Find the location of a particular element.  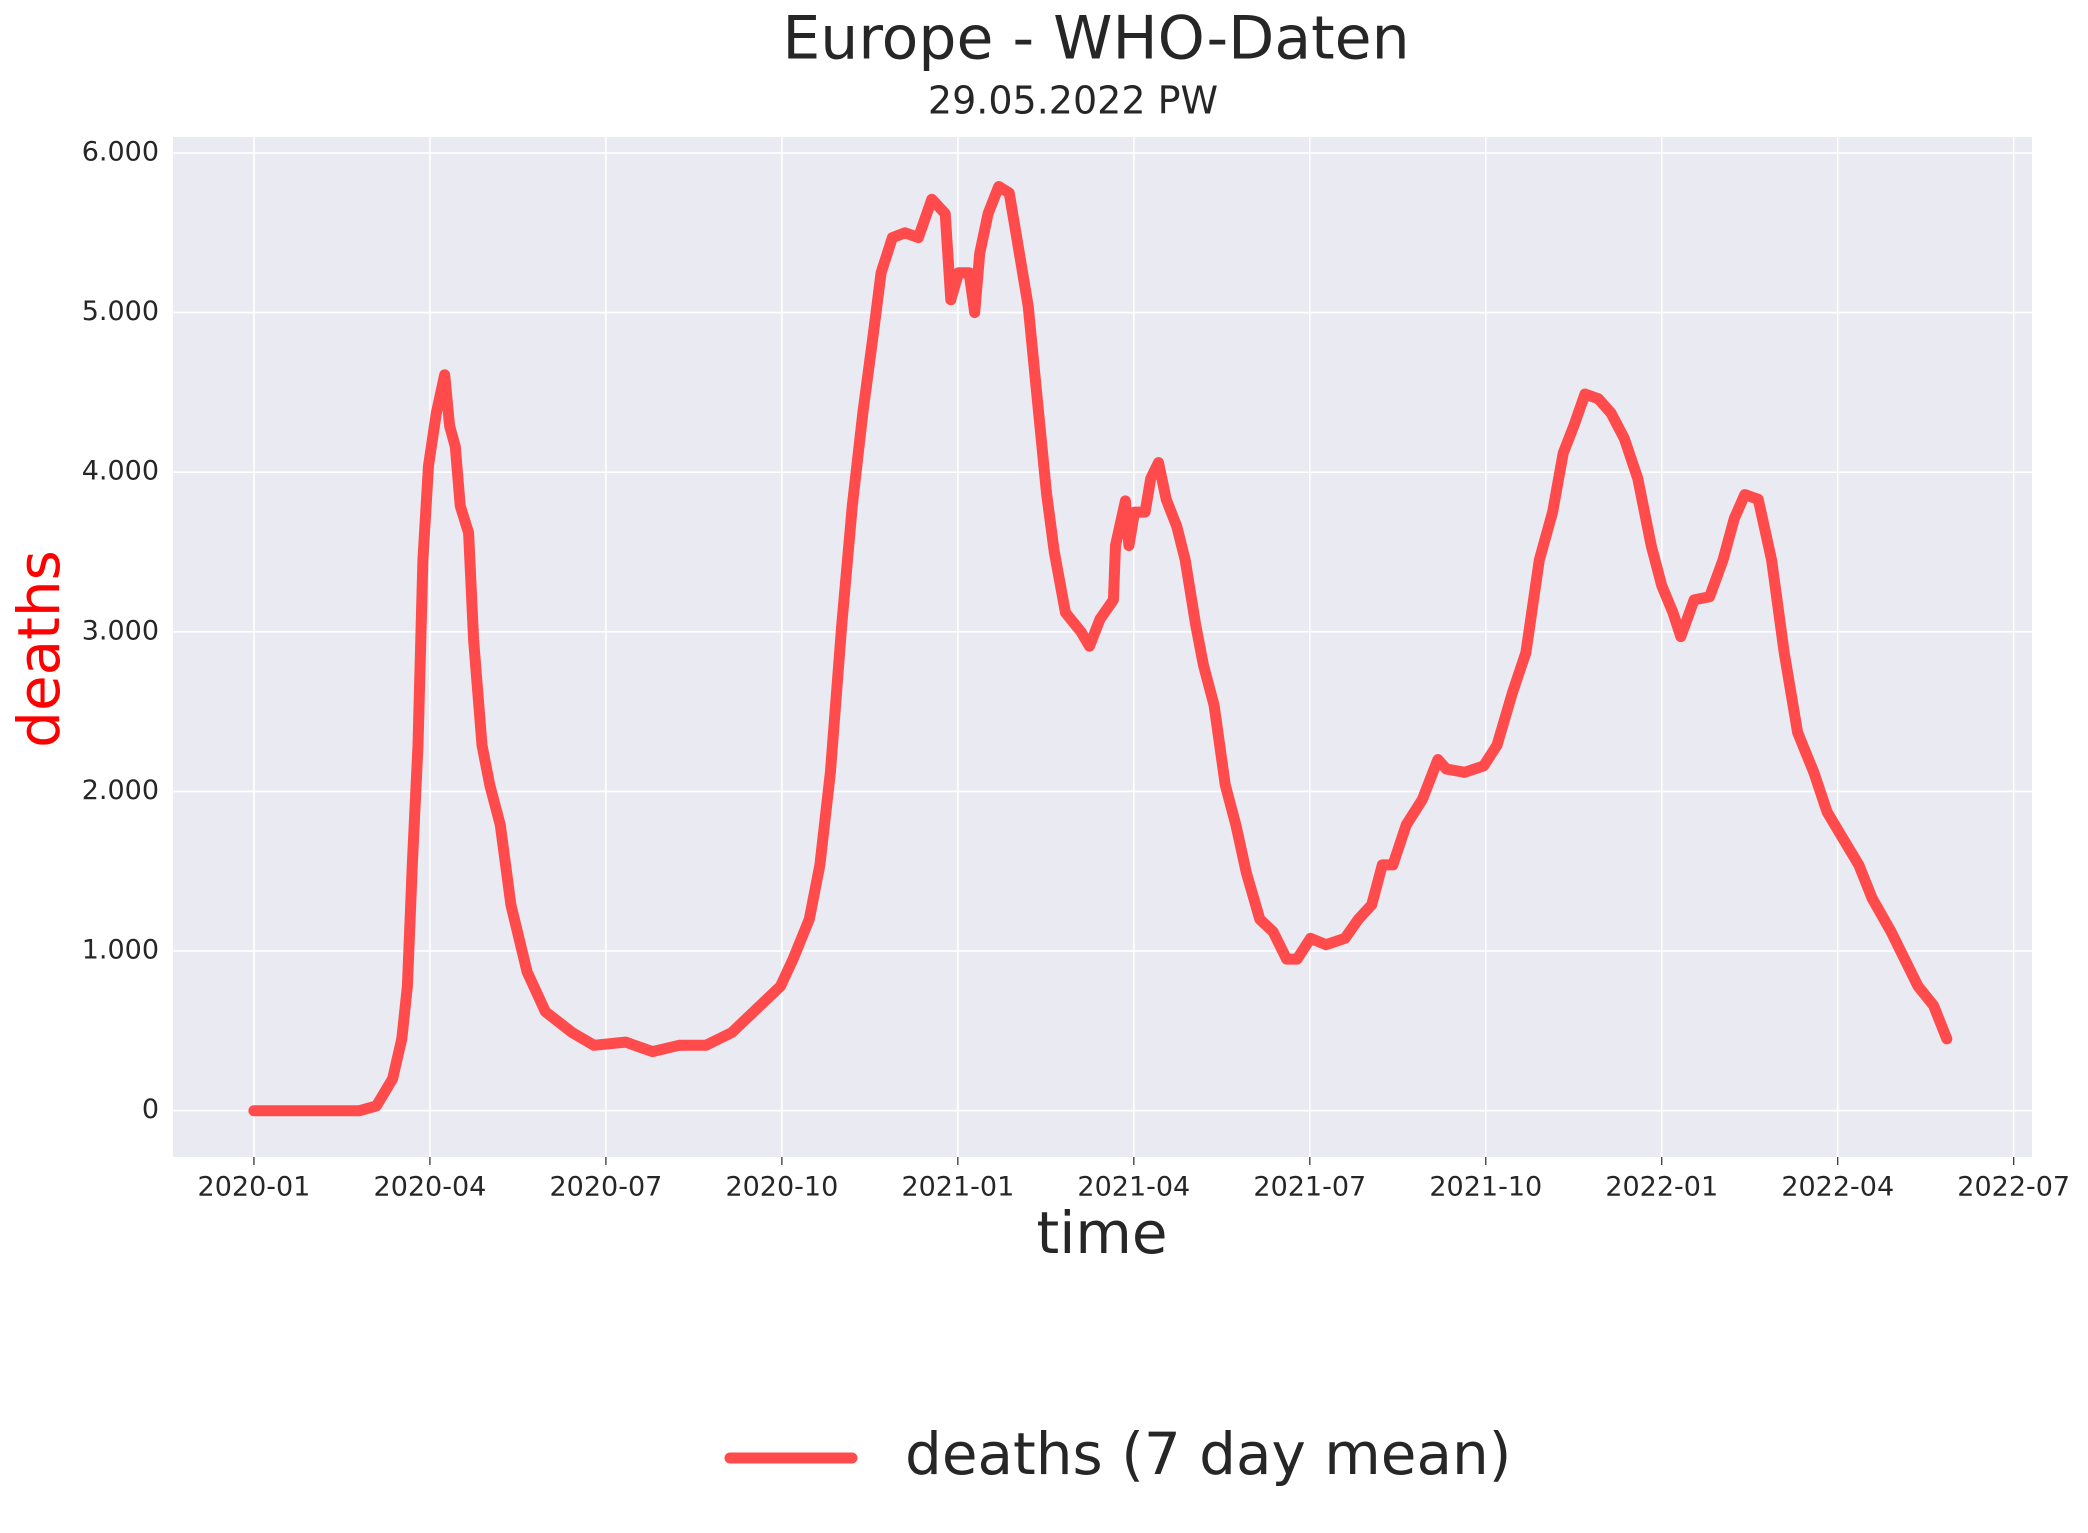

y-tick-label: 3.000 is located at coordinates (120, 630).